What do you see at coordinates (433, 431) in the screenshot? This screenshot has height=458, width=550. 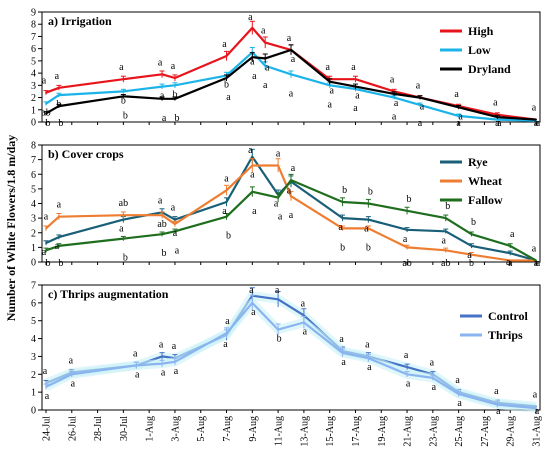 I see `x-tick-label: 23-Aug` at bounding box center [433, 431].